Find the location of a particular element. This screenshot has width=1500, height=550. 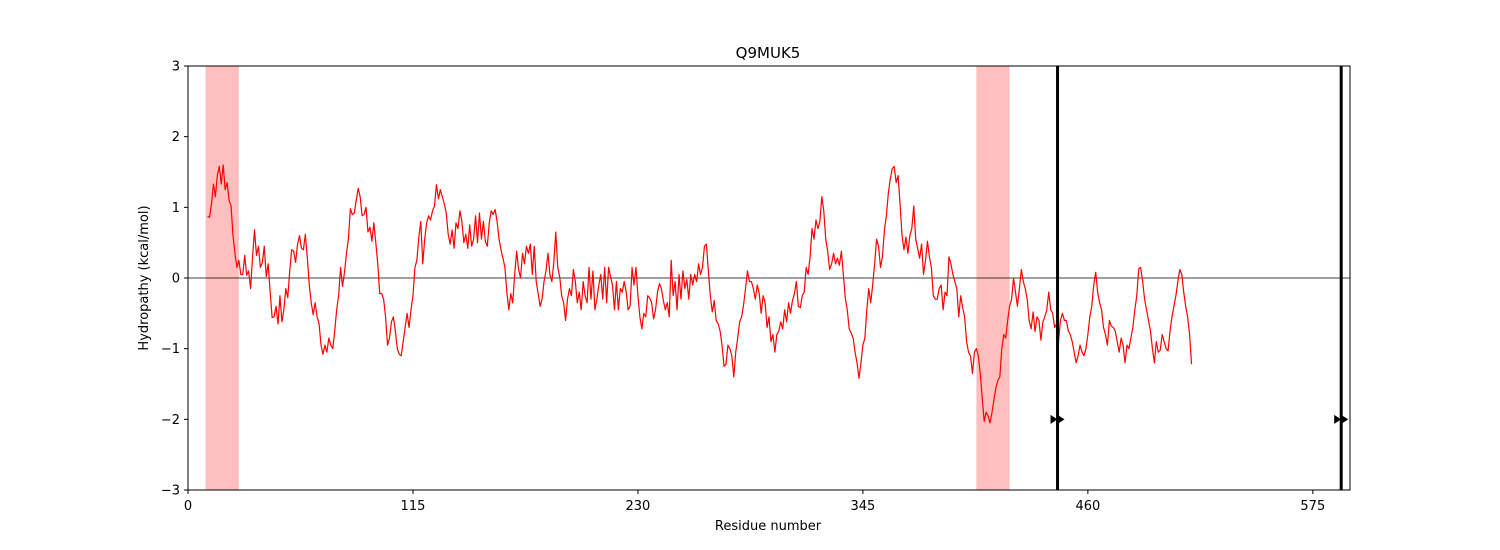

y-axis-ticks: −3 −2 −1 0 1 2 3 is located at coordinates (174, 279).